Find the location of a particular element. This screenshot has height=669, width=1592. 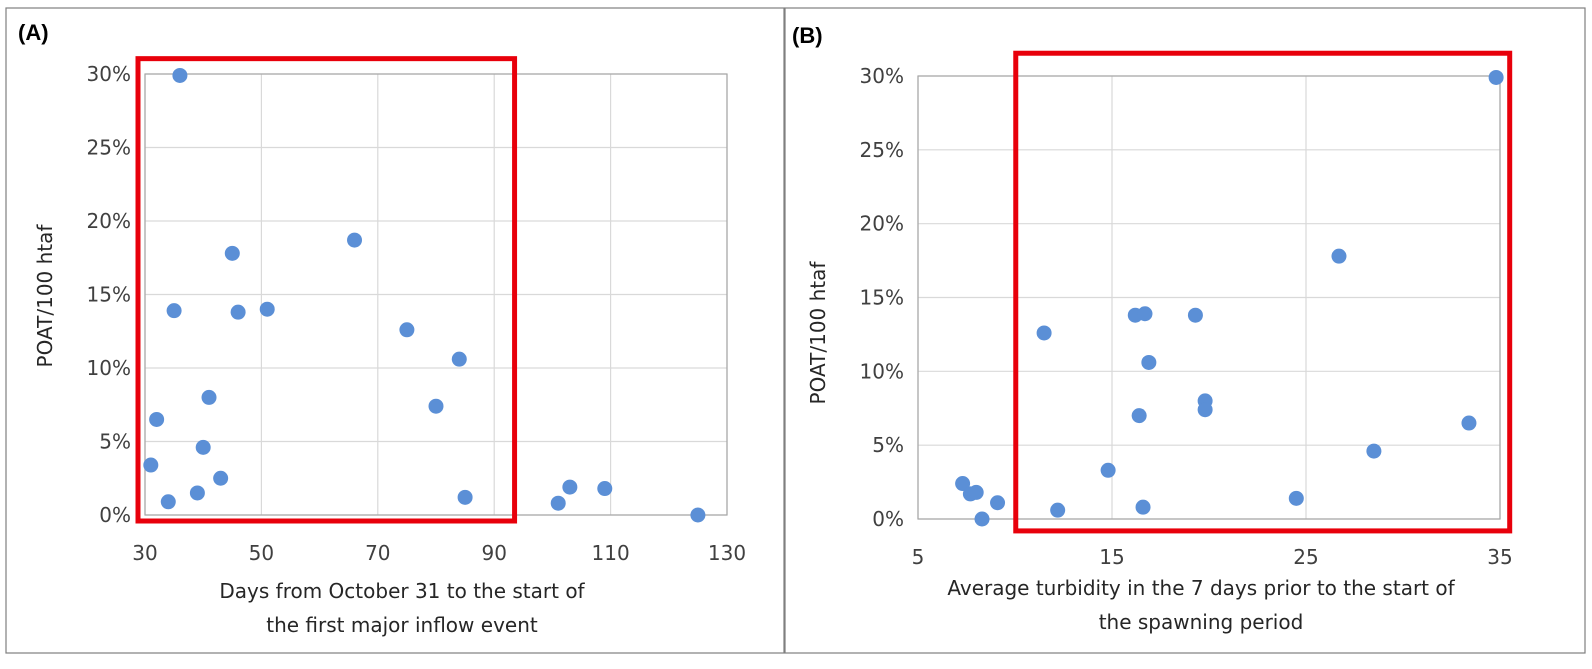

panel-b-y-axis-label: POAT/100 htaf is located at coordinates (818, 333).